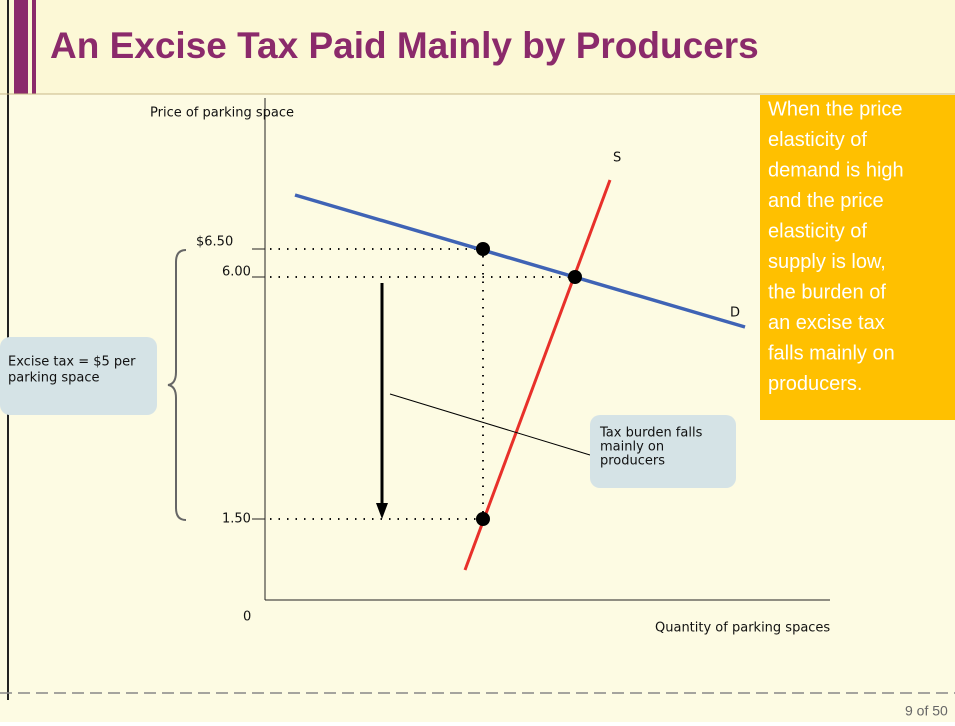 The height and width of the screenshot is (726, 955). I want to click on title-bar, so click(477, 47).